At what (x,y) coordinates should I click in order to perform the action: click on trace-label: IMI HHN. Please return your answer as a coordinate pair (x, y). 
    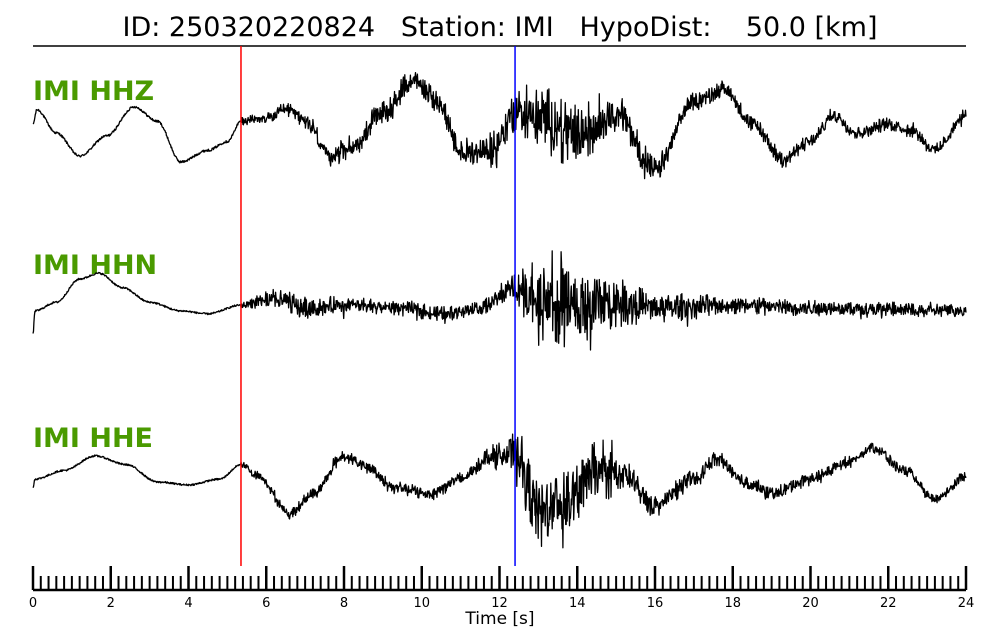
    Looking at the image, I should click on (95, 265).